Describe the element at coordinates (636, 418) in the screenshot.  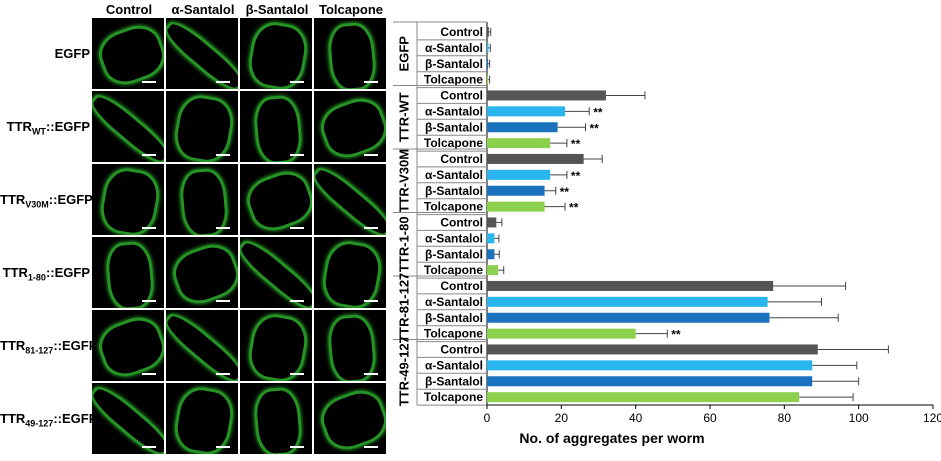
I see `x-tick-label: 40` at that location.